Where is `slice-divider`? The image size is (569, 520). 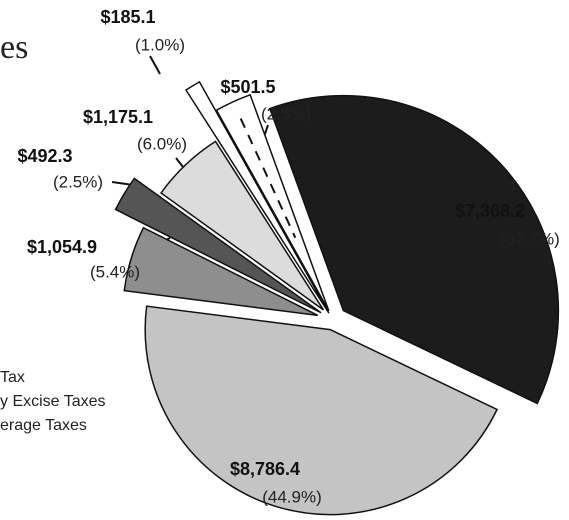 slice-divider is located at coordinates (268, 178).